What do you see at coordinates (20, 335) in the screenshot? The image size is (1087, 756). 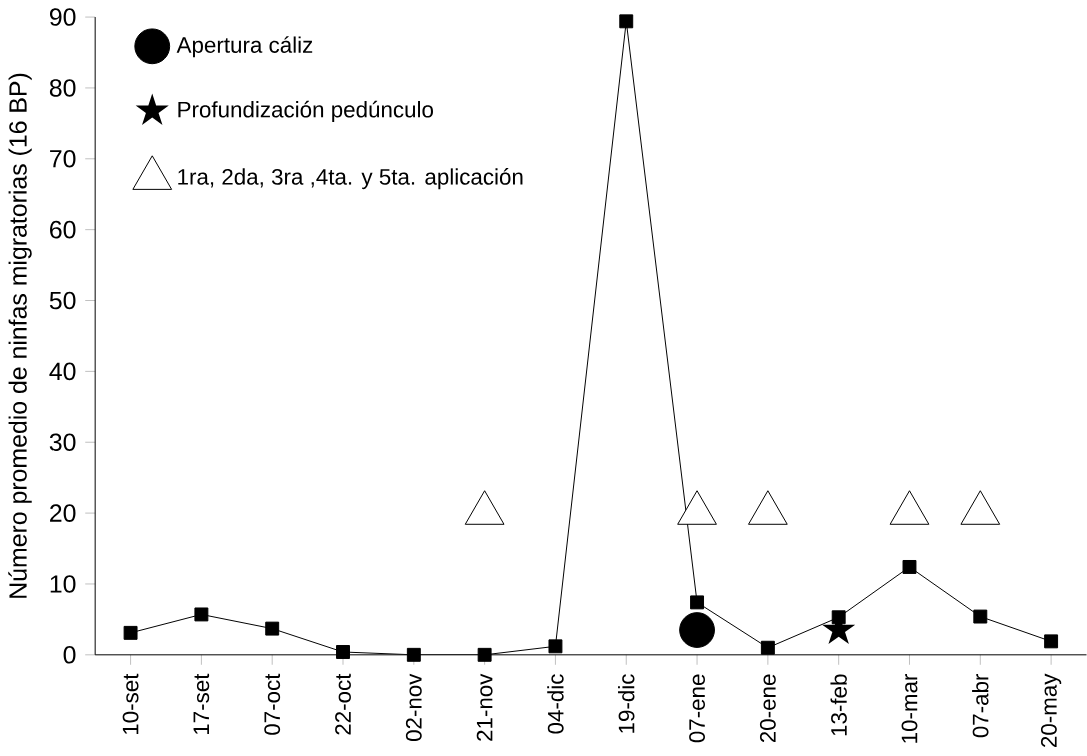 I see `y-axis-title: Número promedio de ninfas migratorias (16 BP)` at bounding box center [20, 335].